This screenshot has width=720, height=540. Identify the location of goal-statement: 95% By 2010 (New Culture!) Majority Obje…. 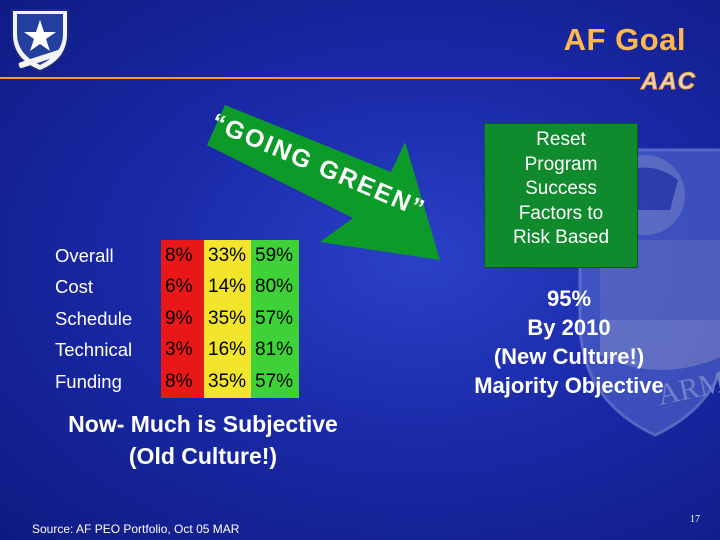
(569, 342).